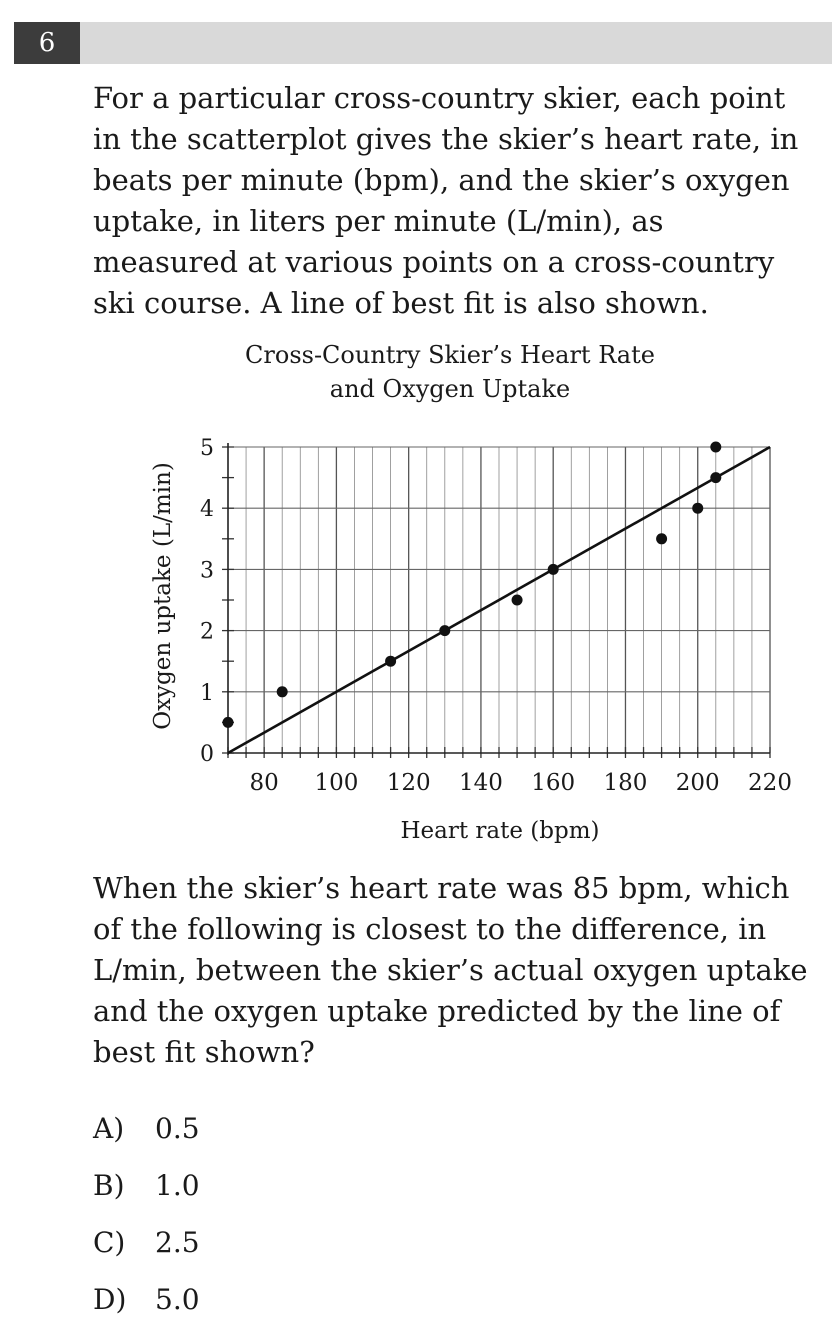 Image resolution: width=832 pixels, height=1340 pixels. Describe the element at coordinates (146, 1191) in the screenshot. I see `answer-choice: B) 1.0` at that location.